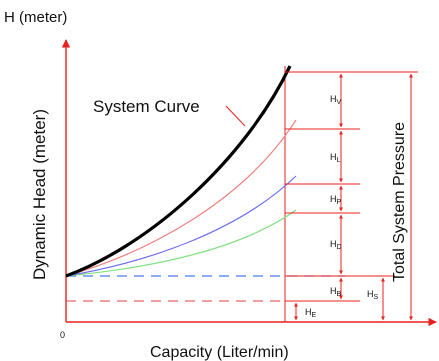 The width and height of the screenshot is (439, 361). Describe the element at coordinates (311, 313) in the screenshot. I see `label-he: HE` at that location.